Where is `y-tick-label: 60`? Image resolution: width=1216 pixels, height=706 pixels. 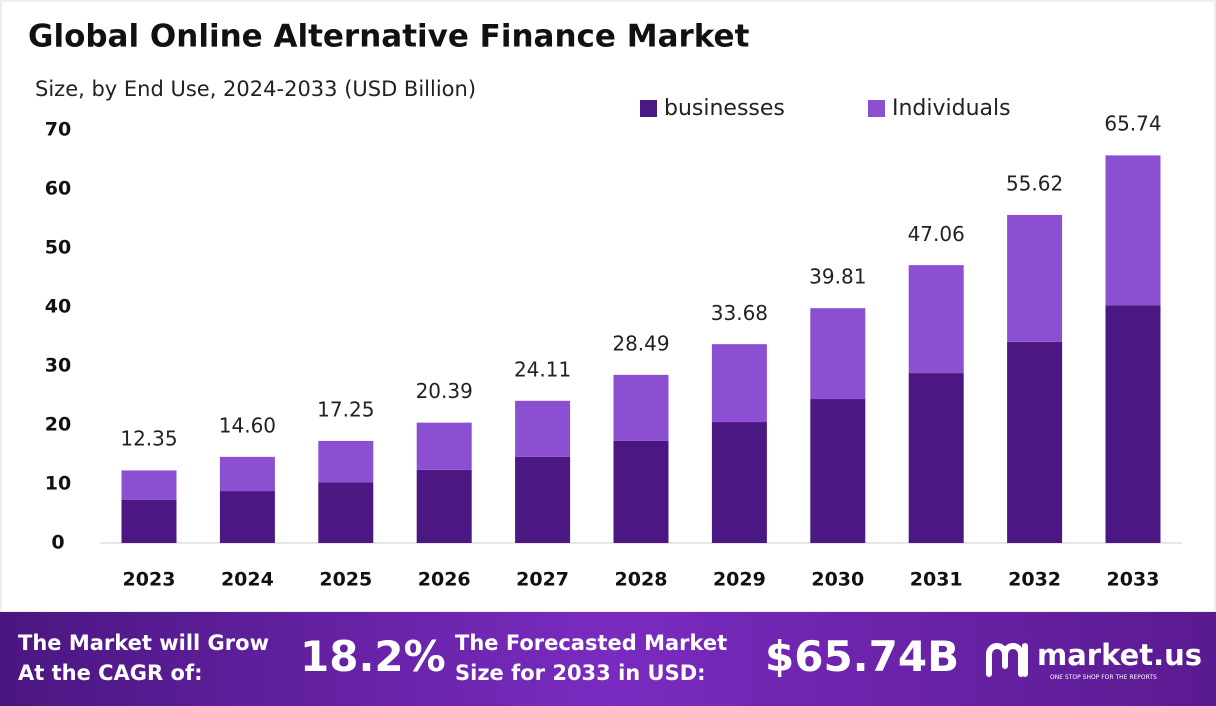 y-tick-label: 60 is located at coordinates (58, 189).